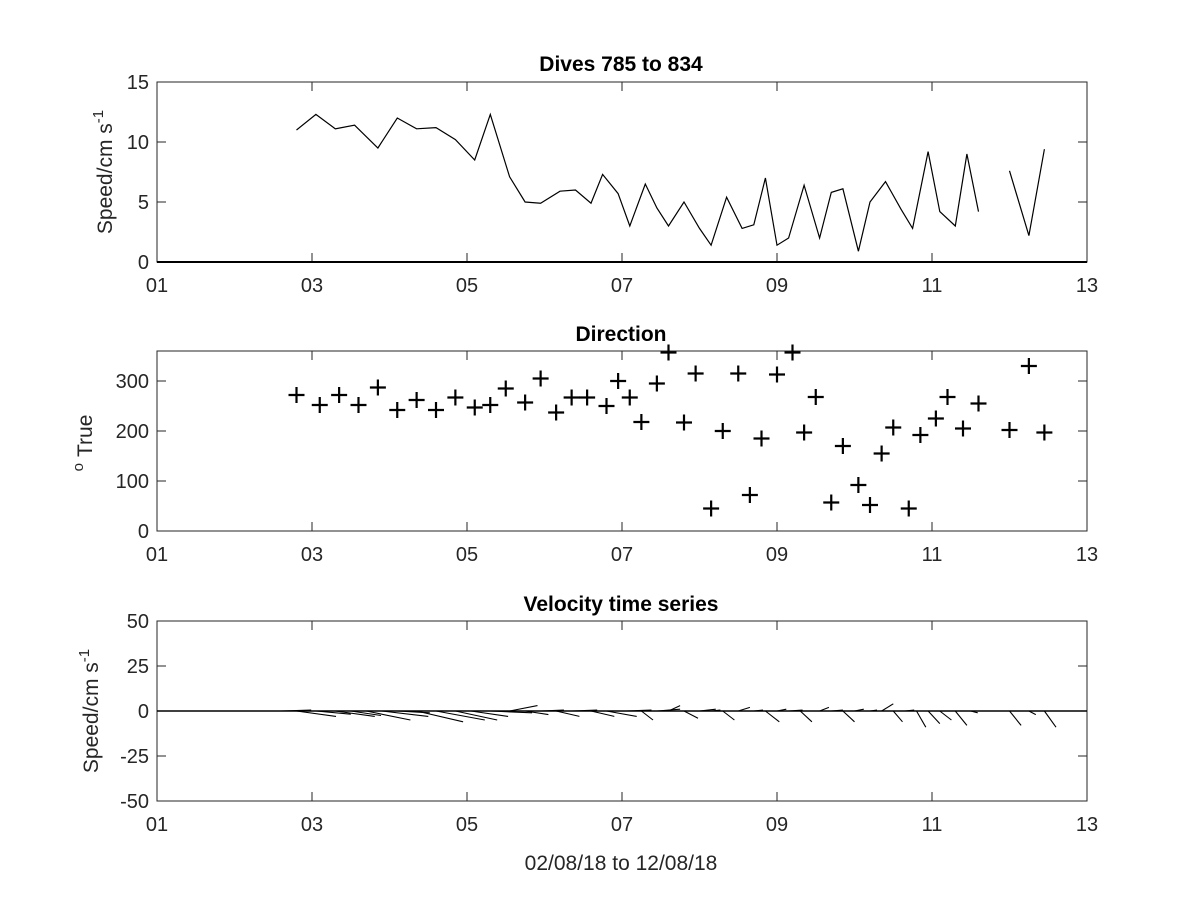  What do you see at coordinates (621, 64) in the screenshot?
I see `speed-panel-title: Dives 785 to 834` at bounding box center [621, 64].